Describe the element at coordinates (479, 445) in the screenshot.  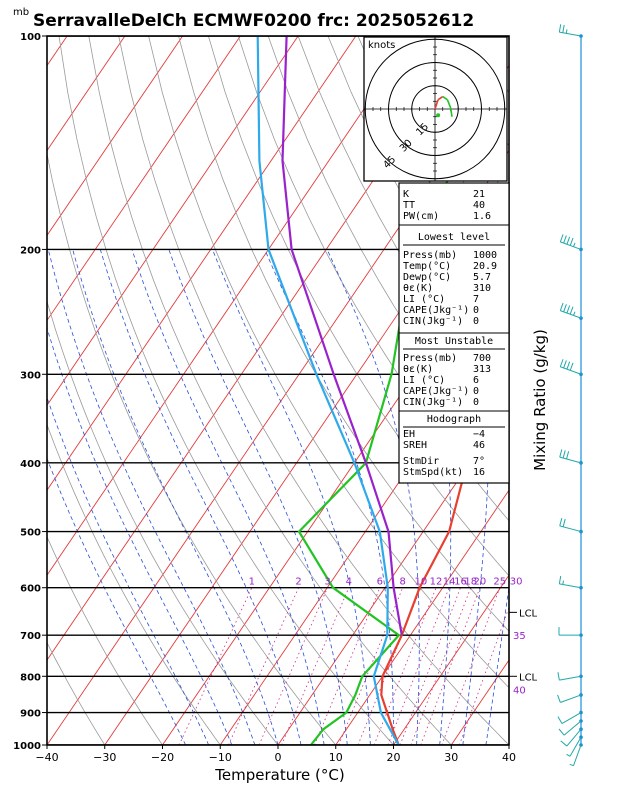
I see `hodograph-index-value: 46` at that location.